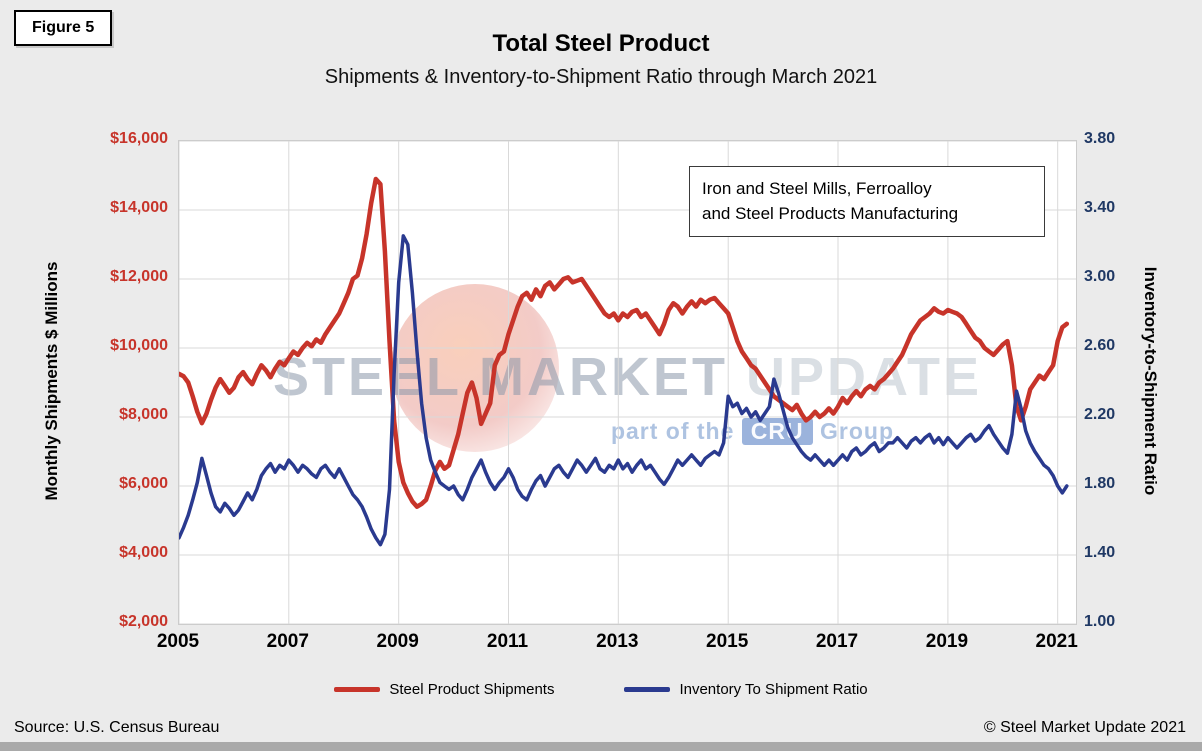  I want to click on left-tick-label: $2,000, so click(143, 621).